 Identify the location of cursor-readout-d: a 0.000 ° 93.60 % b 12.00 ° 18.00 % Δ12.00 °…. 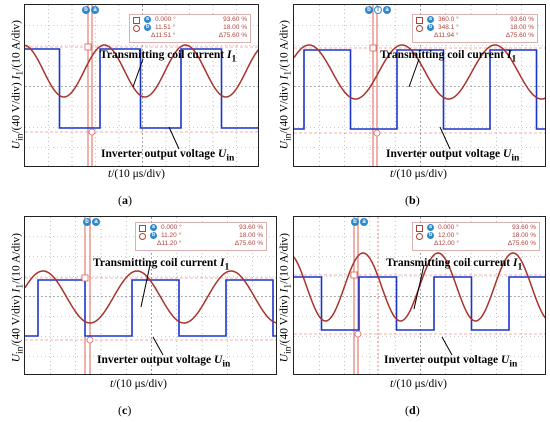
(476, 236).